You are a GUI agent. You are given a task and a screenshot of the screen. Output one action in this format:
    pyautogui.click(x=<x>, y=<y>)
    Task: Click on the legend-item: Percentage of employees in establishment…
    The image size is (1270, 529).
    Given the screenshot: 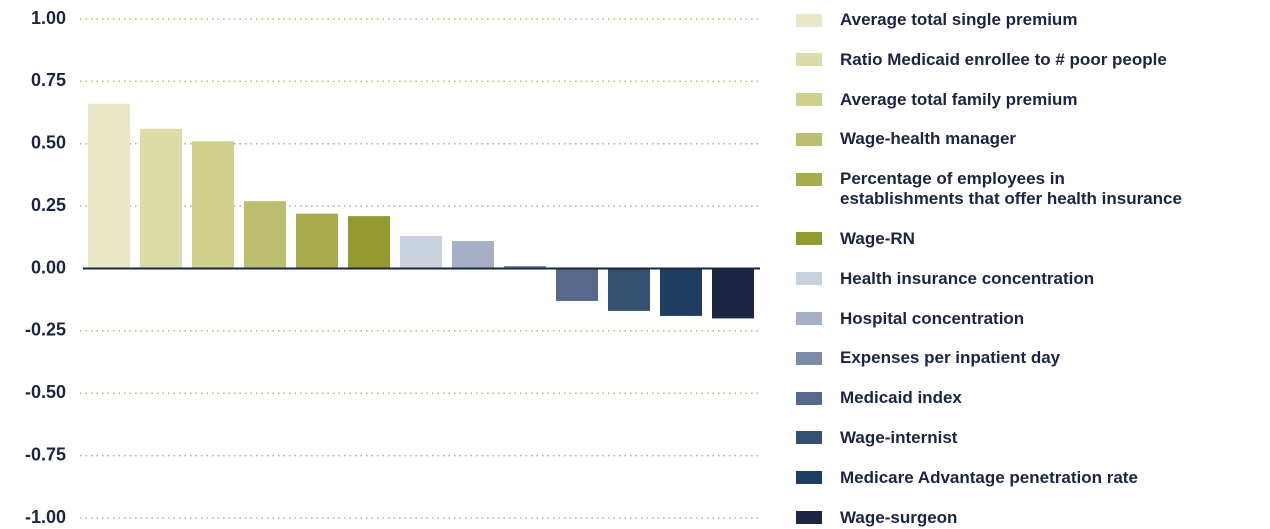 What is the action you would take?
    pyautogui.click(x=989, y=189)
    